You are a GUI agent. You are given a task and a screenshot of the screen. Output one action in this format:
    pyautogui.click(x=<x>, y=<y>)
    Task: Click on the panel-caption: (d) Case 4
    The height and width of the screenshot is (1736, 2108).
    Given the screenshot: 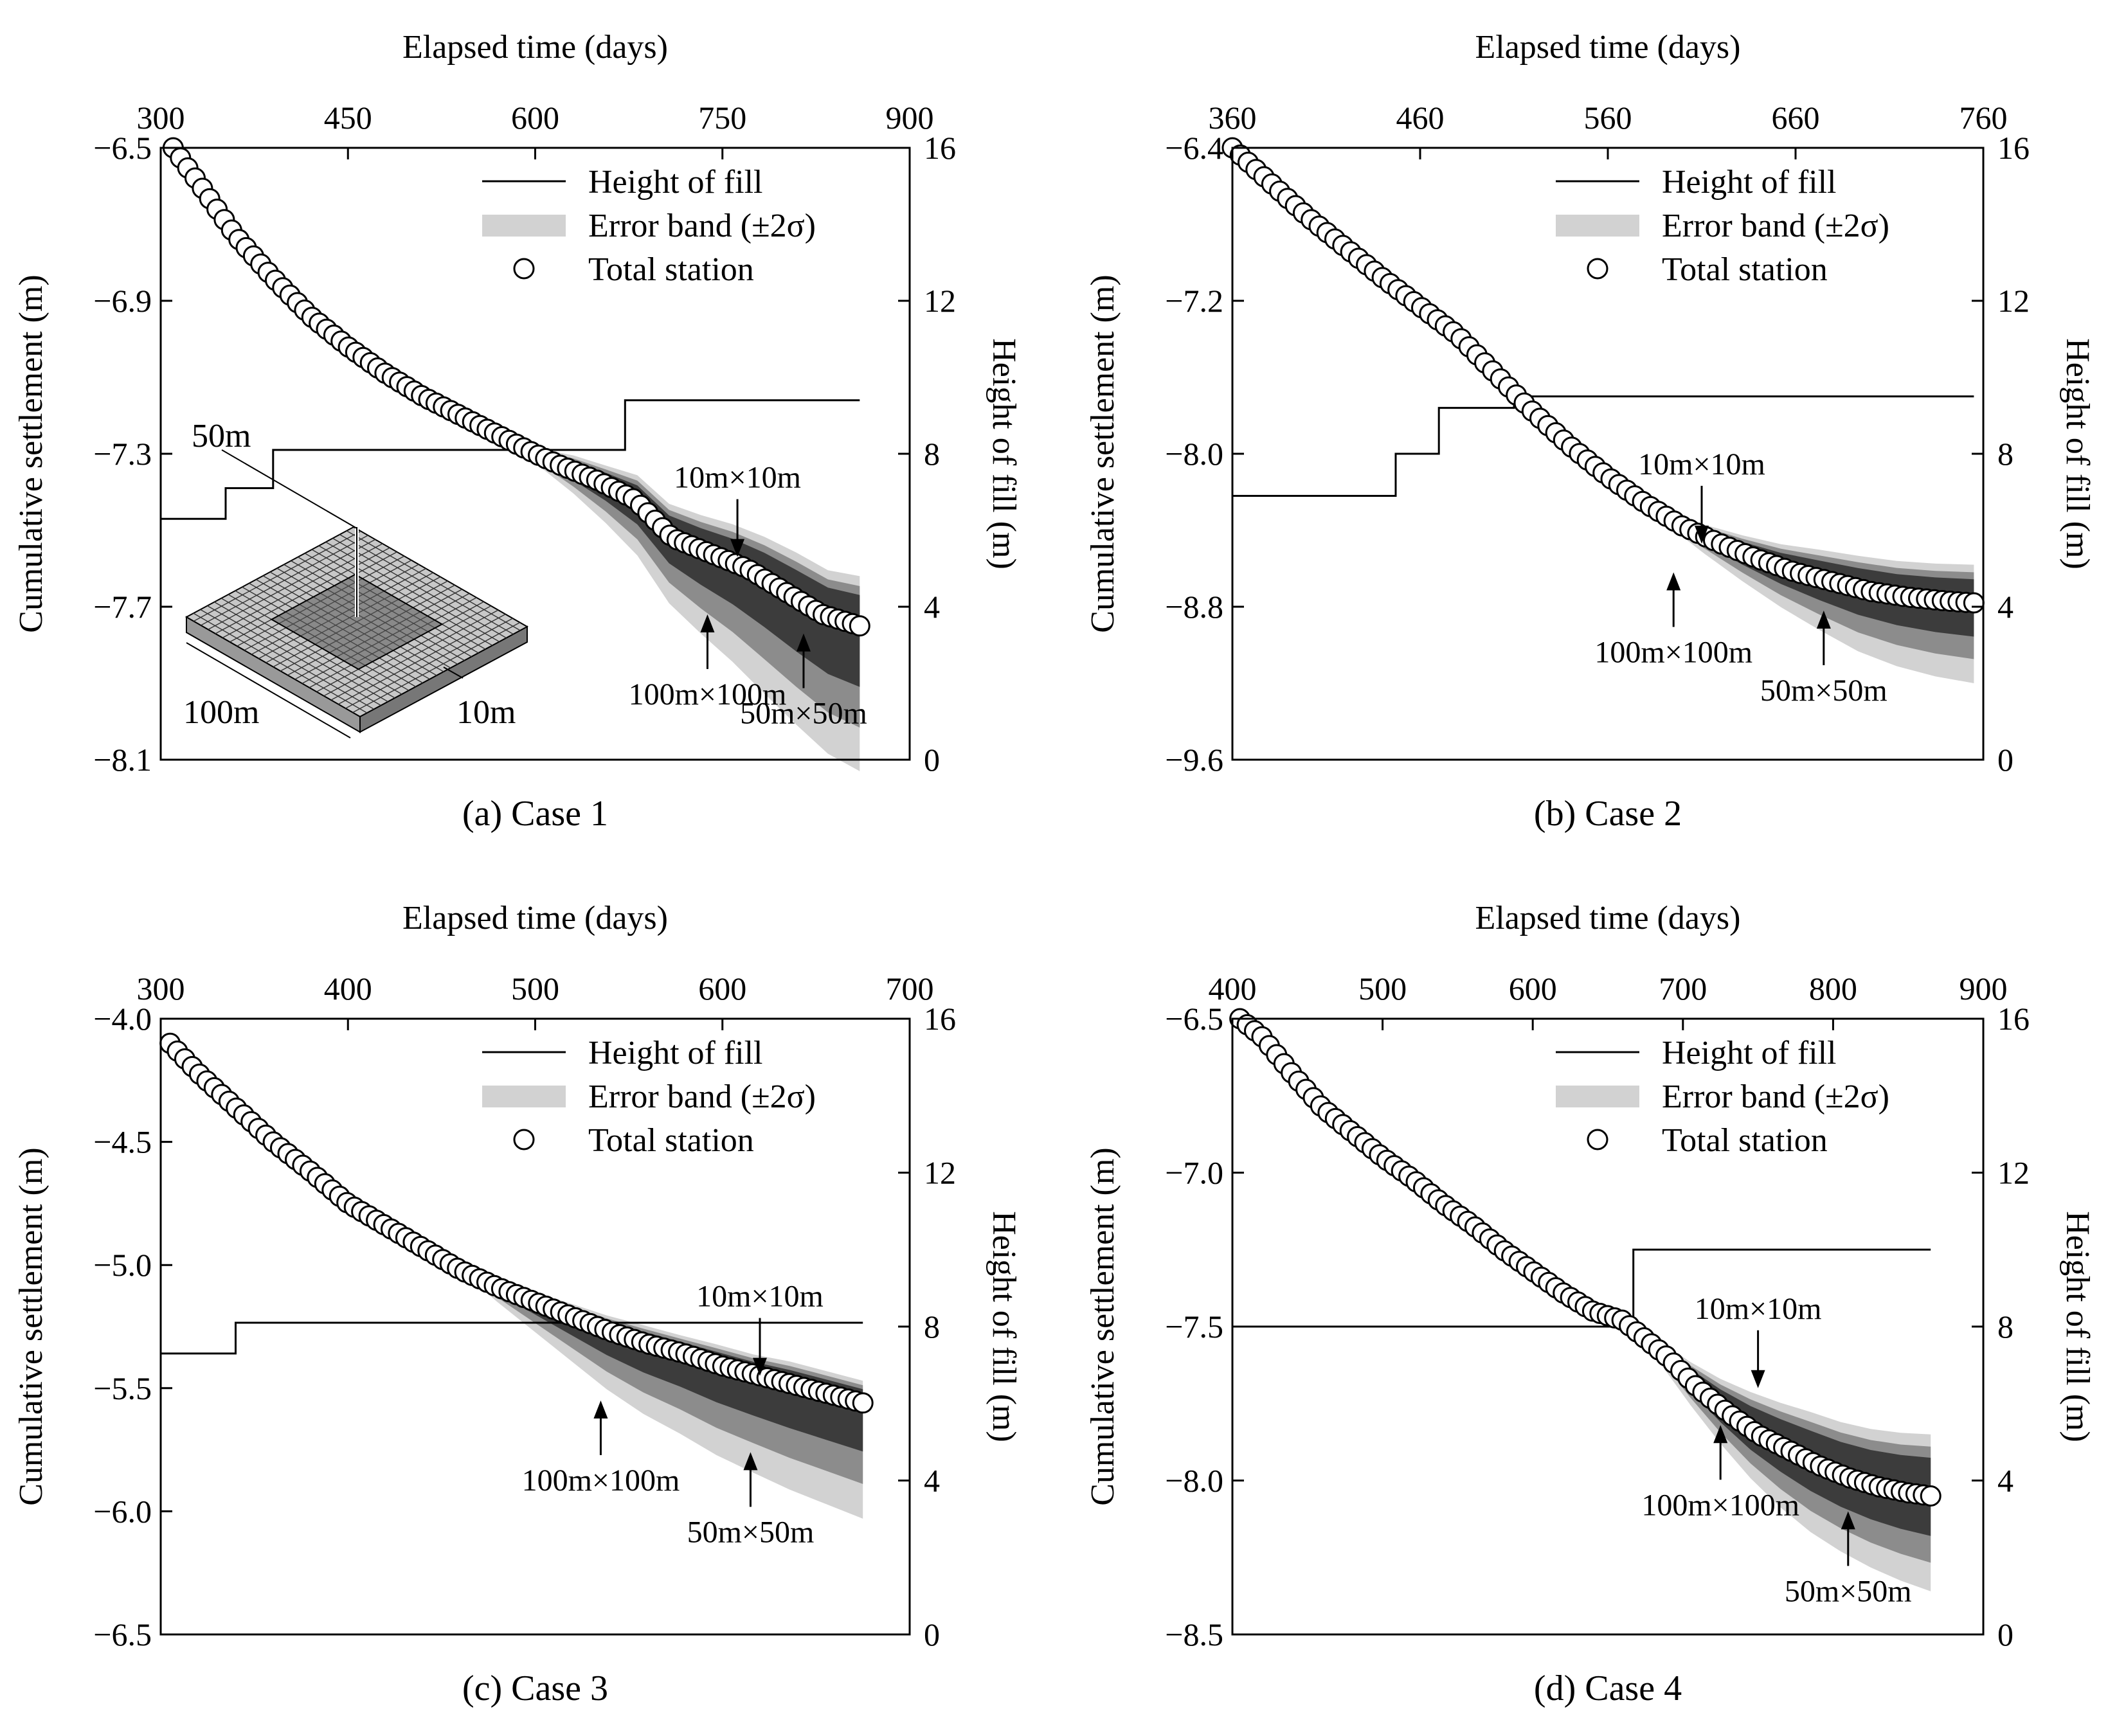 What is the action you would take?
    pyautogui.click(x=1608, y=1688)
    